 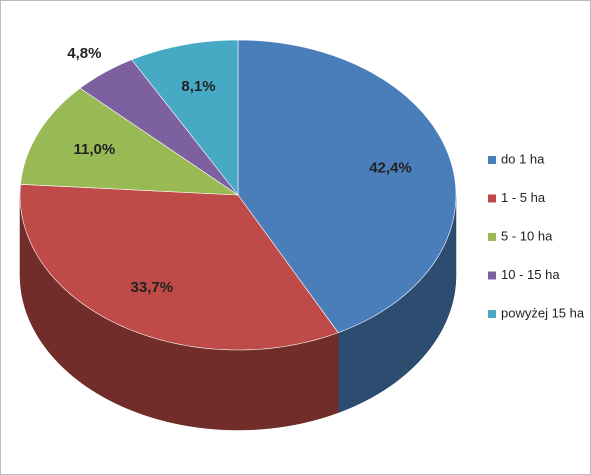 What do you see at coordinates (530, 274) in the screenshot?
I see `legend-label: 10 - 15 ha` at bounding box center [530, 274].